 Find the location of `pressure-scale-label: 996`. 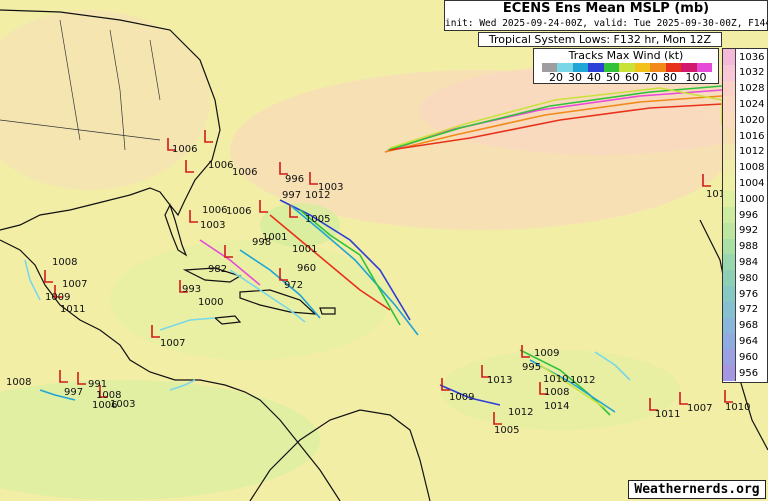

pressure-scale-label: 996 is located at coordinates (749, 215).